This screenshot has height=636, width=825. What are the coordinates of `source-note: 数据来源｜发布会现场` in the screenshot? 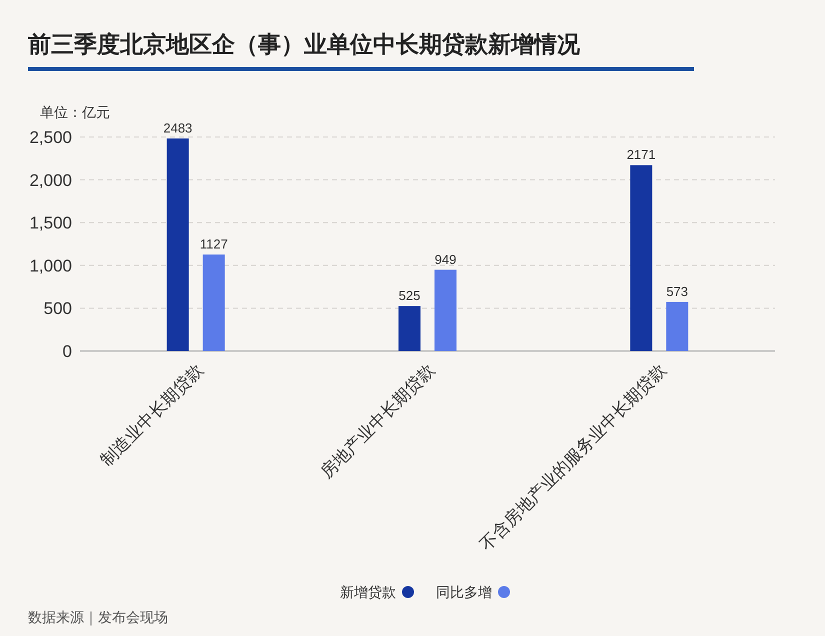 It's located at (98, 617).